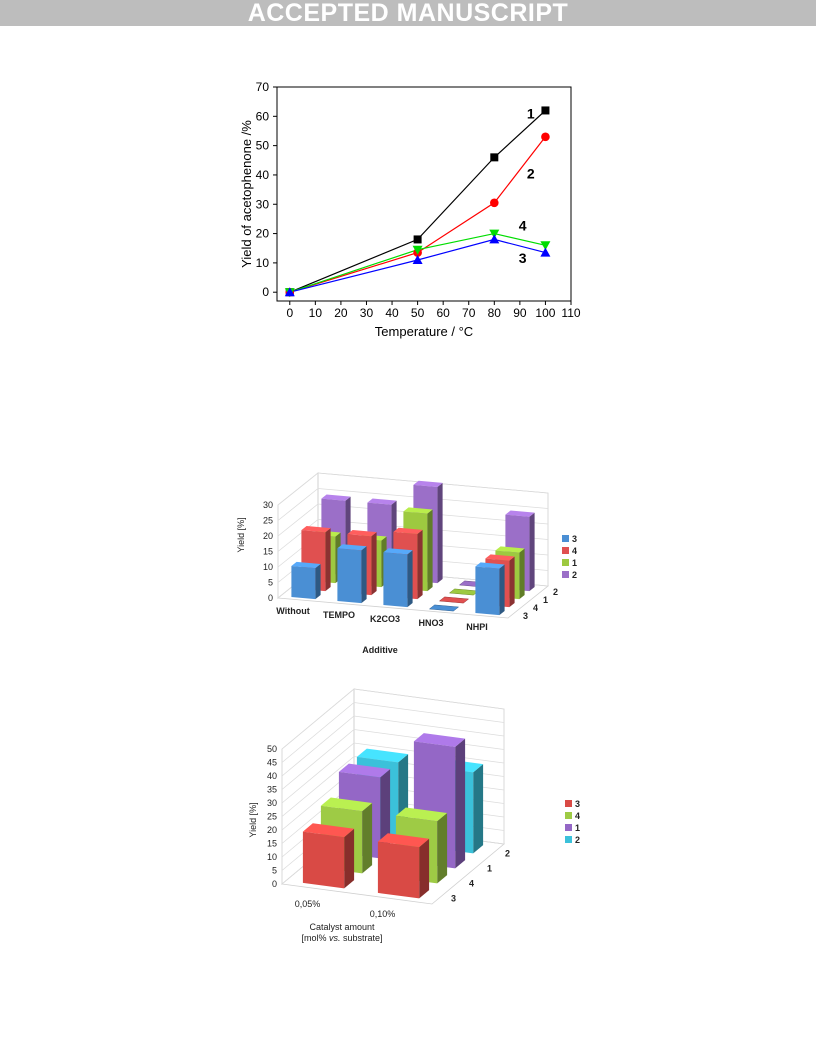 This screenshot has width=816, height=1056. What do you see at coordinates (289, 313) in the screenshot?
I see `x-tick-label-0: 0` at bounding box center [289, 313].